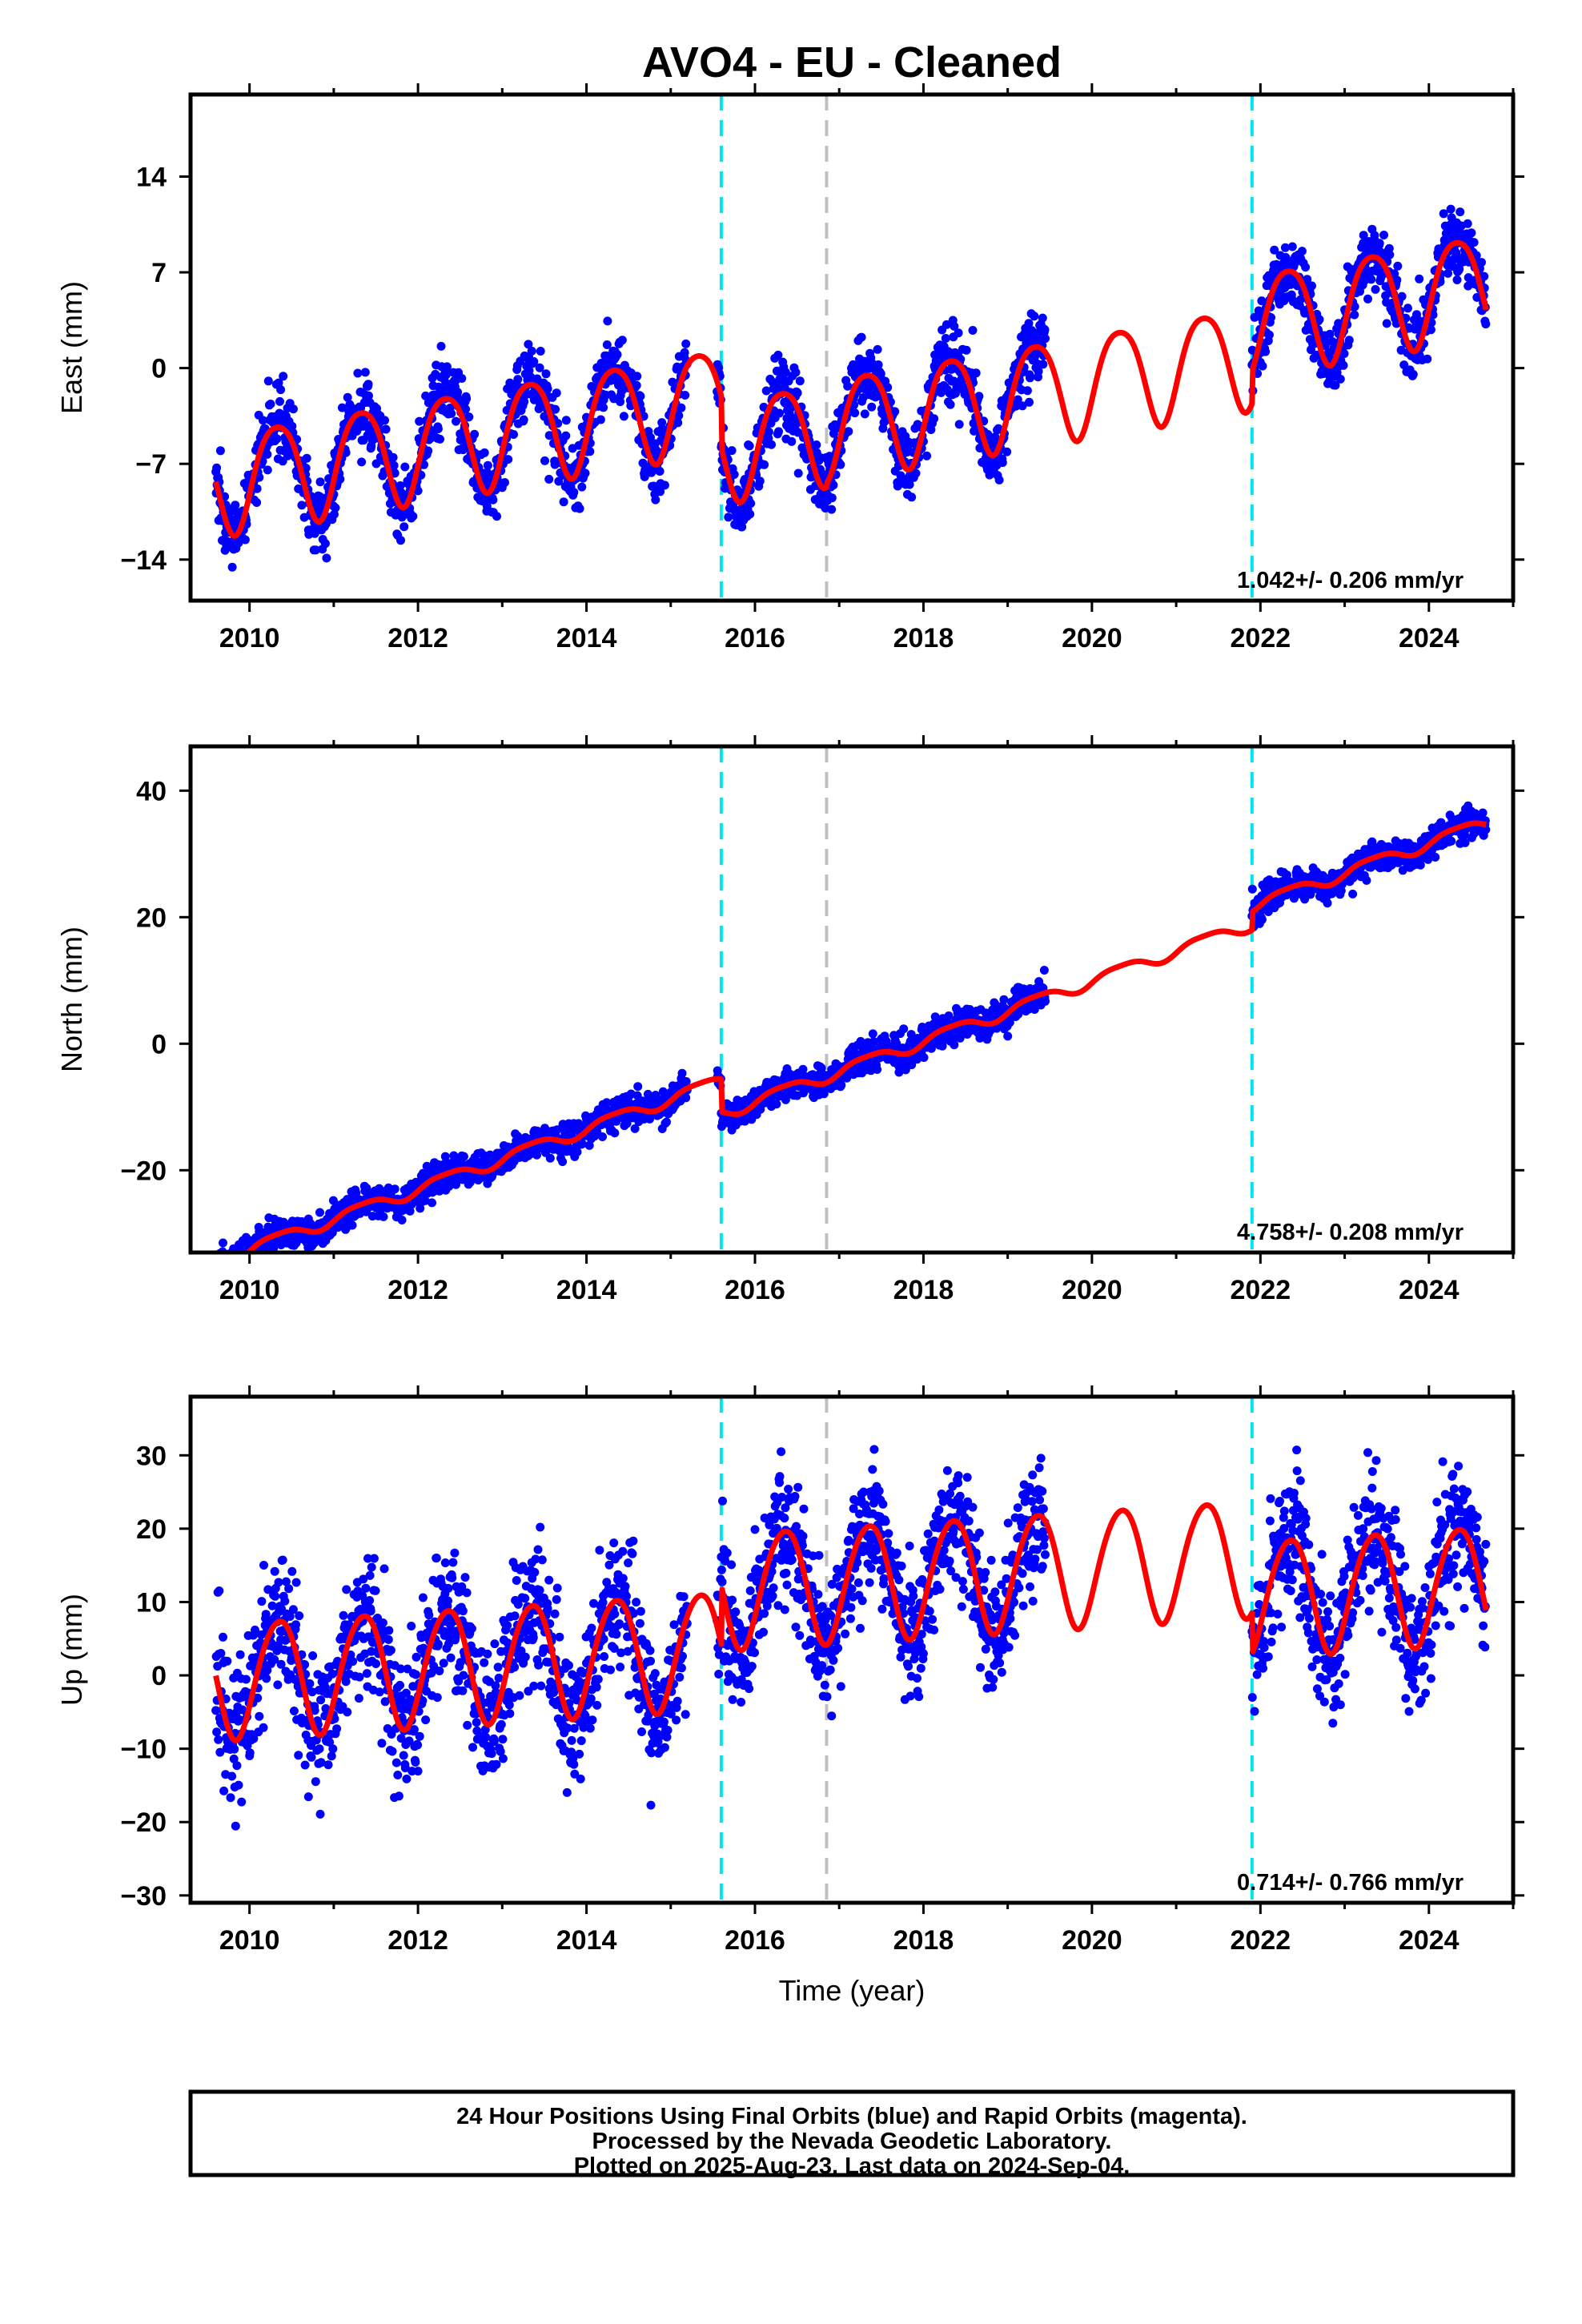 The height and width of the screenshot is (2324, 1582). I want to click on x-tick-label: 2010, so click(249, 638).